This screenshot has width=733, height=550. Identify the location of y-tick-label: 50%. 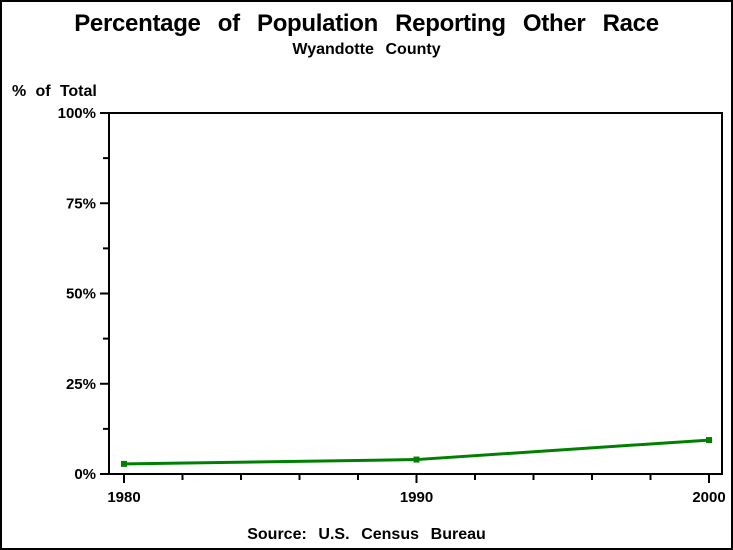
(81, 294).